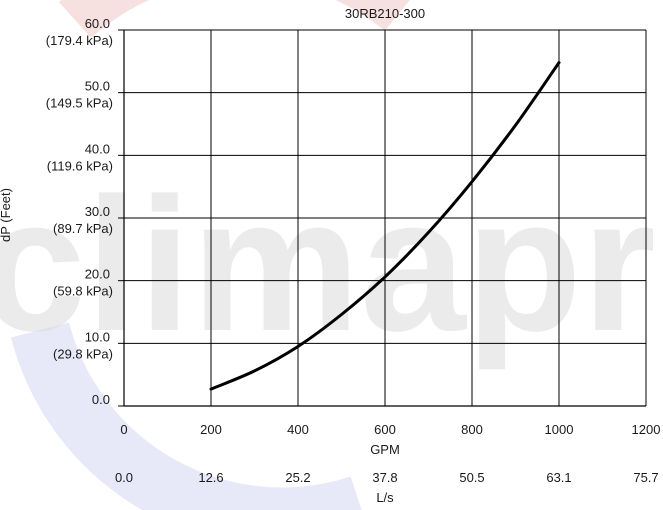 Image resolution: width=663 pixels, height=510 pixels. Describe the element at coordinates (645, 477) in the screenshot. I see `secondary-x-tick-label: 75.7` at that location.